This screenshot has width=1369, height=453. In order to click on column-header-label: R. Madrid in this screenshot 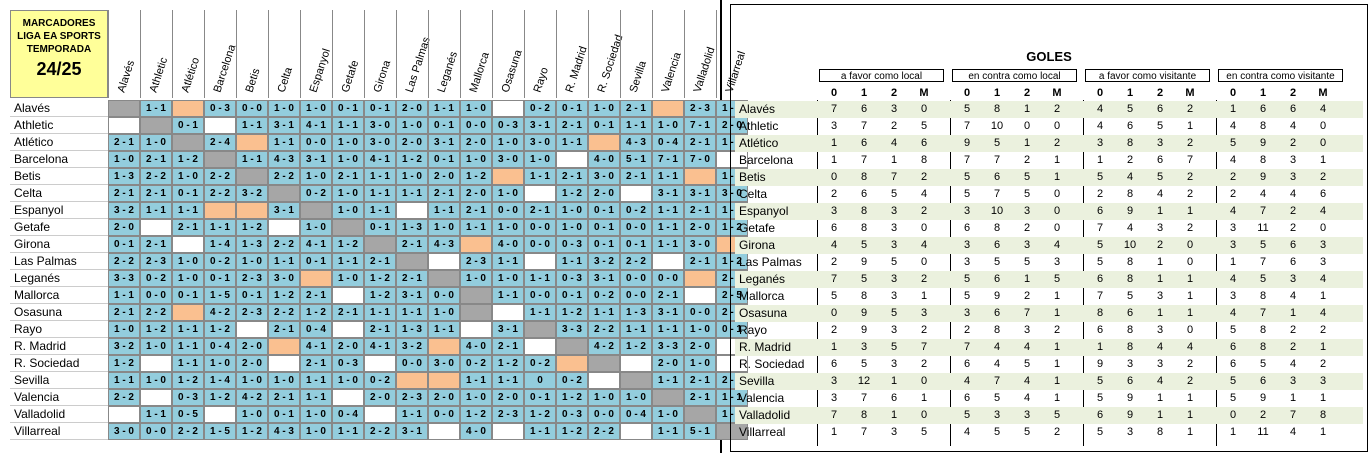, I will do `click(576, 69)`.